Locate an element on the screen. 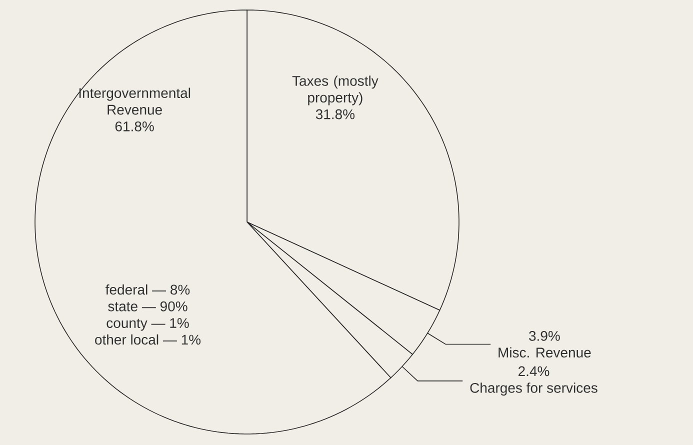 This screenshot has height=445, width=693. slice-label: Misc. Revenue is located at coordinates (544, 352).